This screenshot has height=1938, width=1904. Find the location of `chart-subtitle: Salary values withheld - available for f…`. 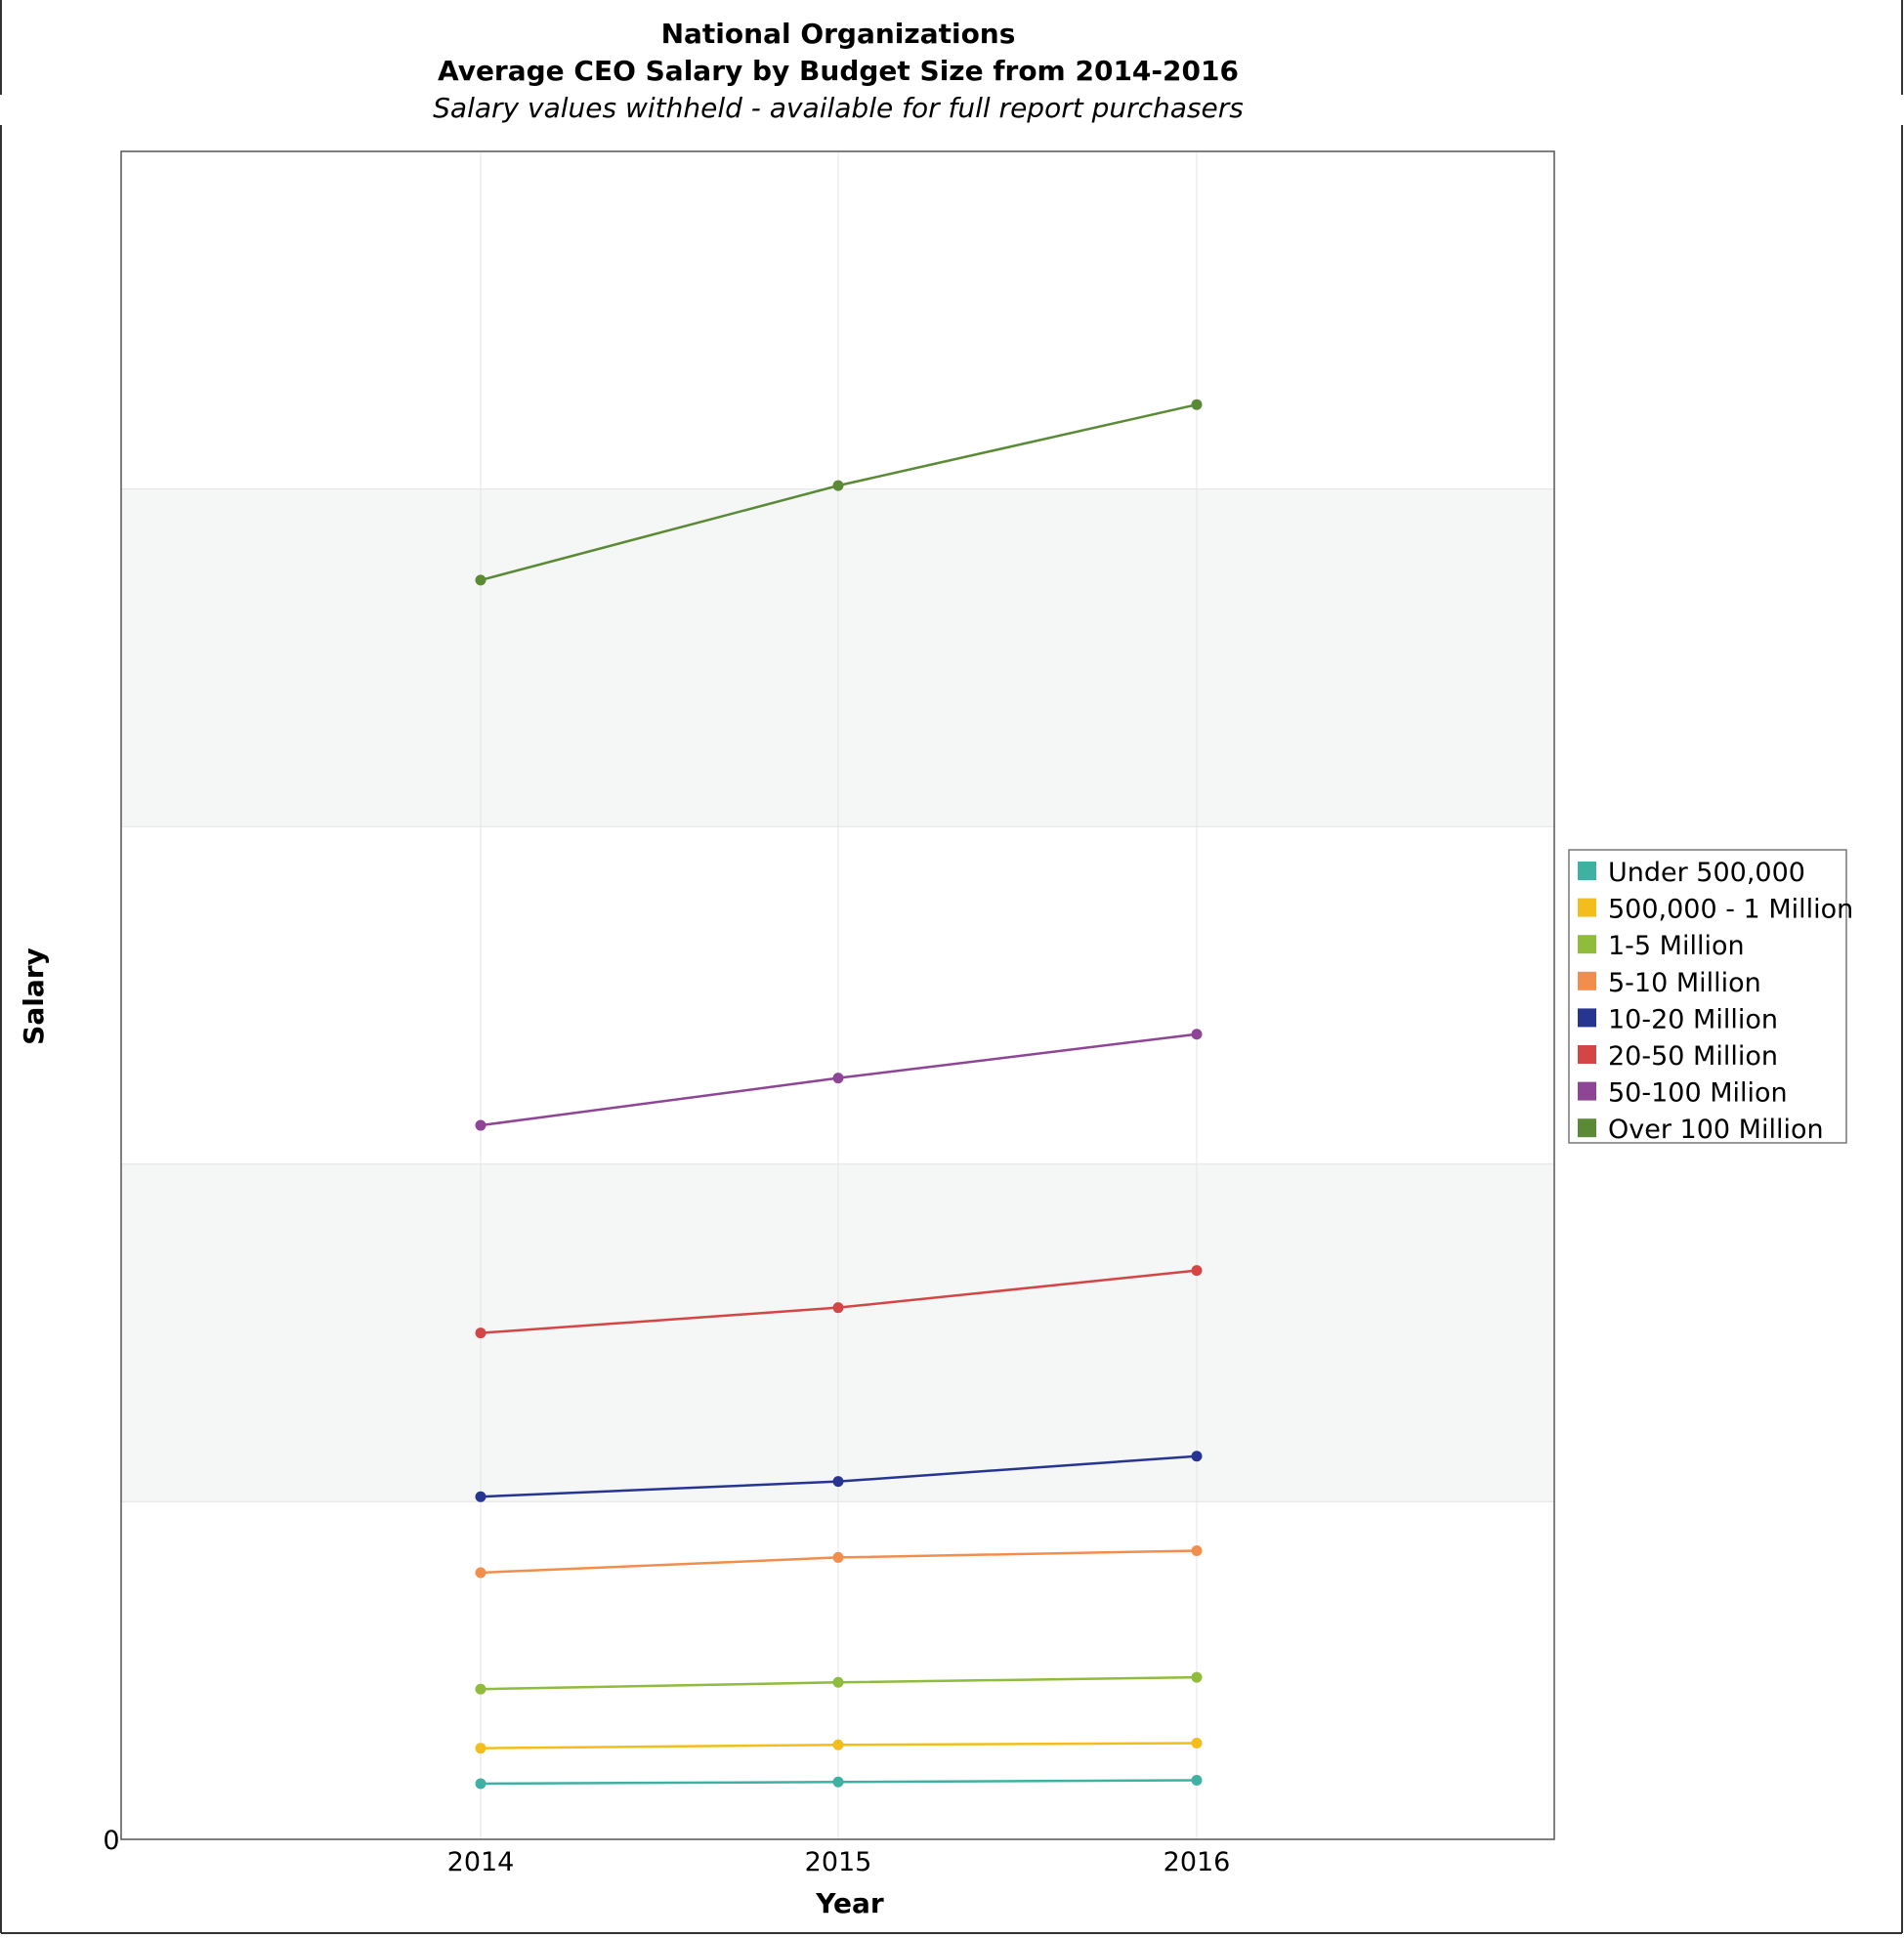

chart-subtitle: Salary values withheld - available for f… is located at coordinates (838, 108).